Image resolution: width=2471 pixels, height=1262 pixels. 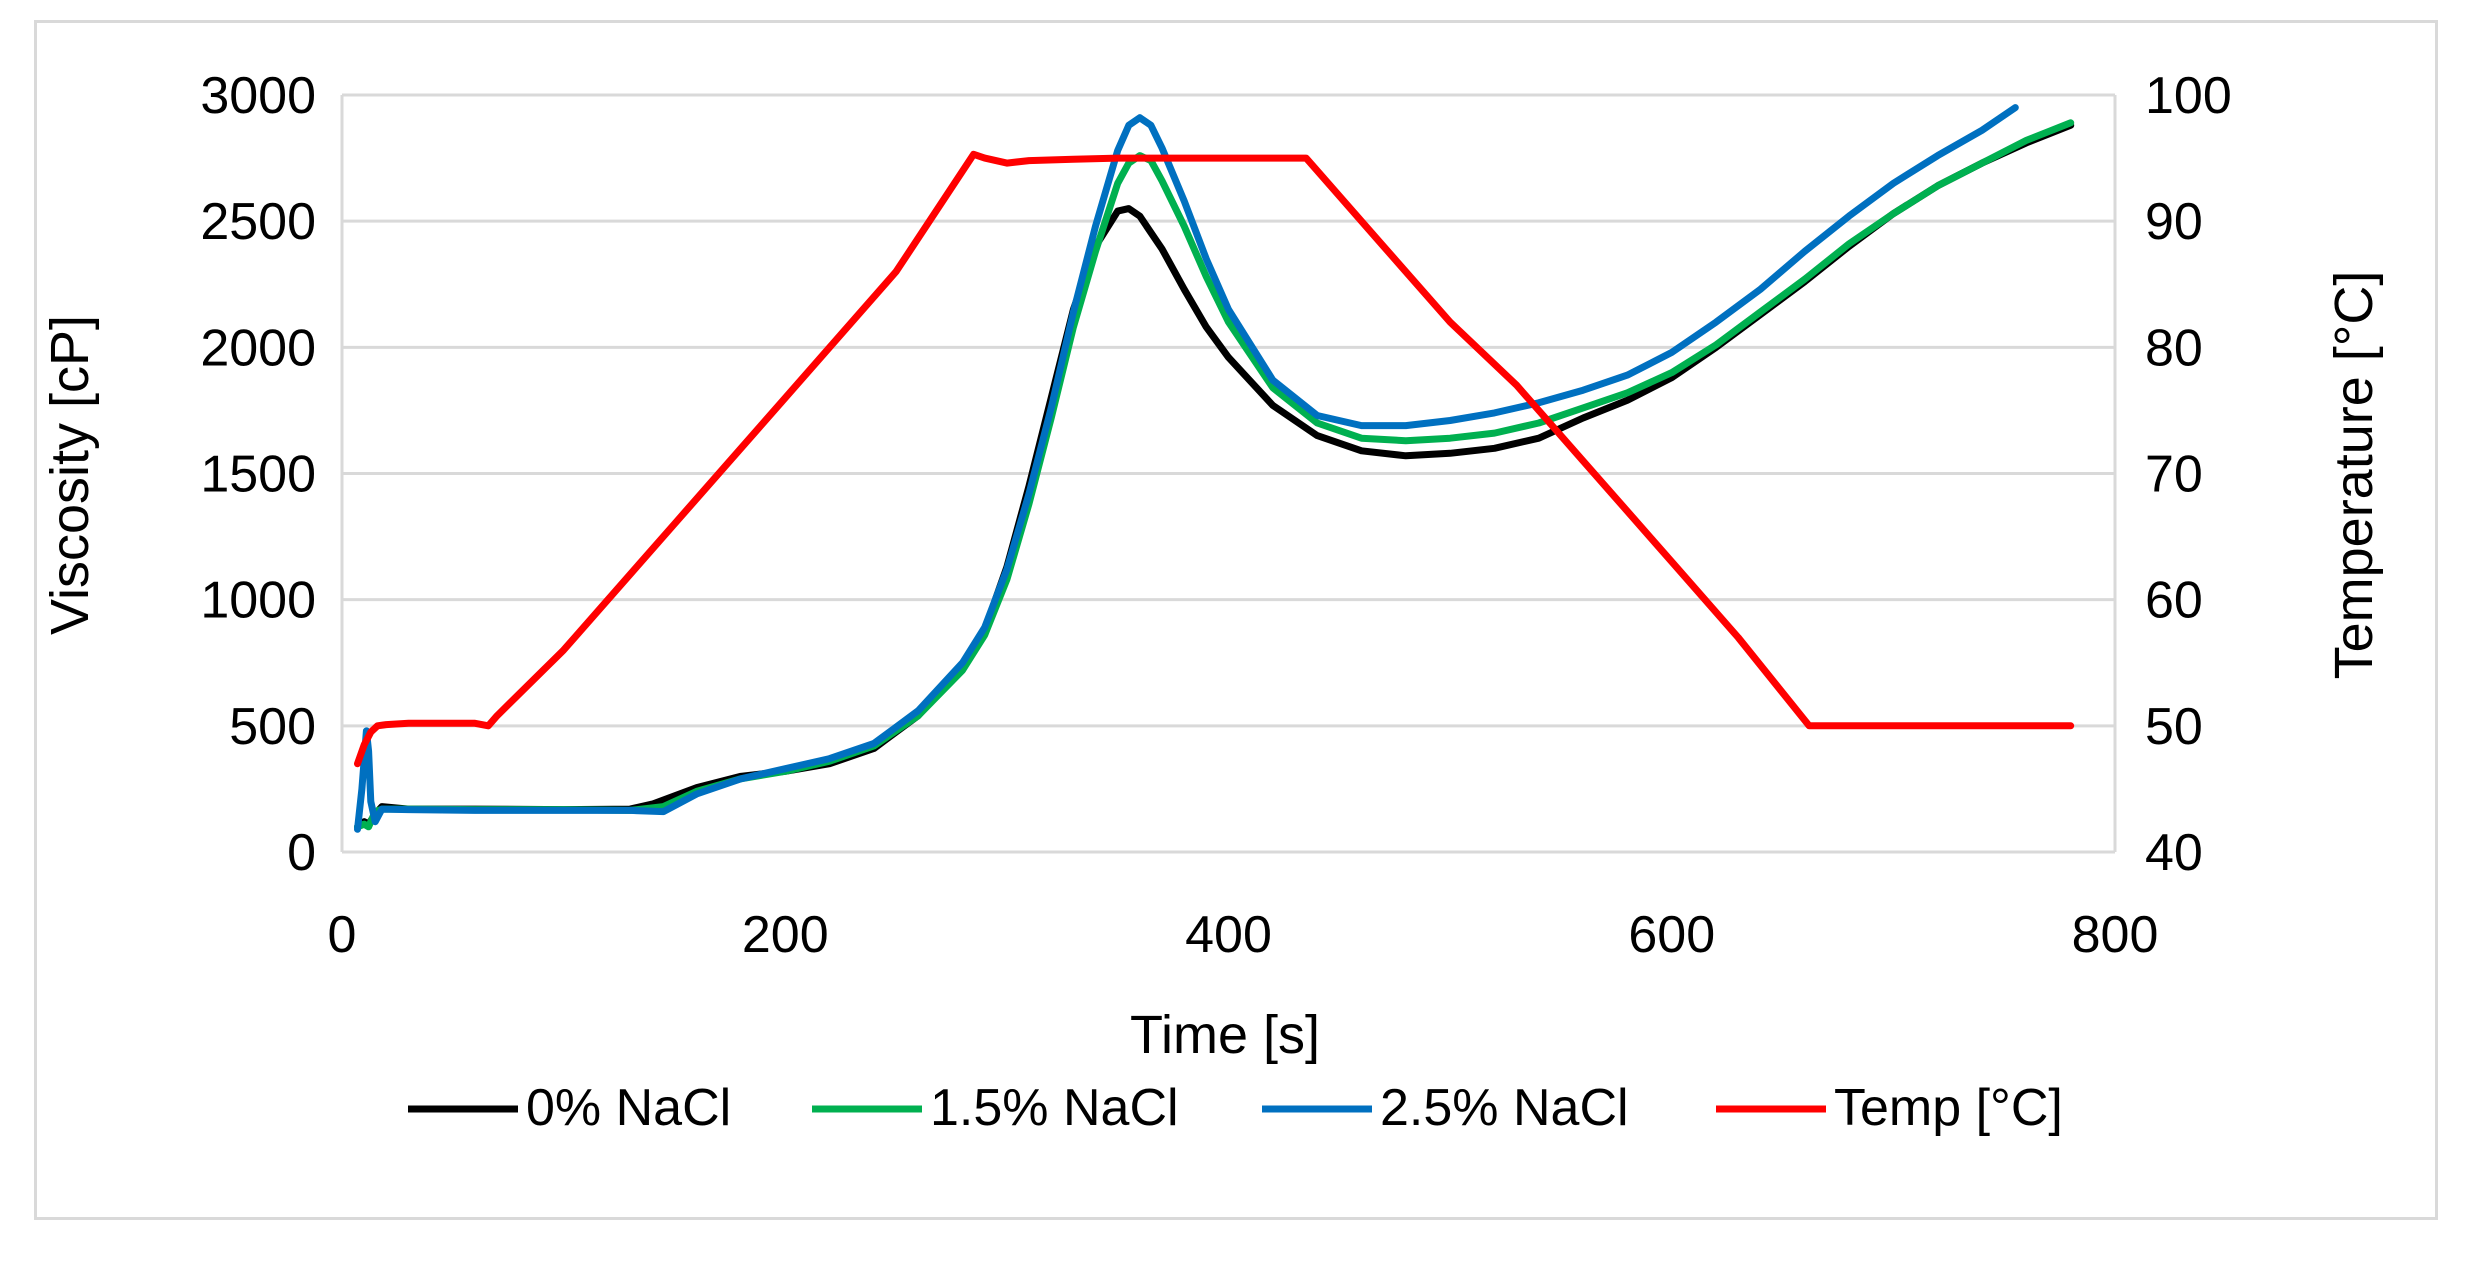 I want to click on y2-tick-label: 60, so click(x=2174, y=601).